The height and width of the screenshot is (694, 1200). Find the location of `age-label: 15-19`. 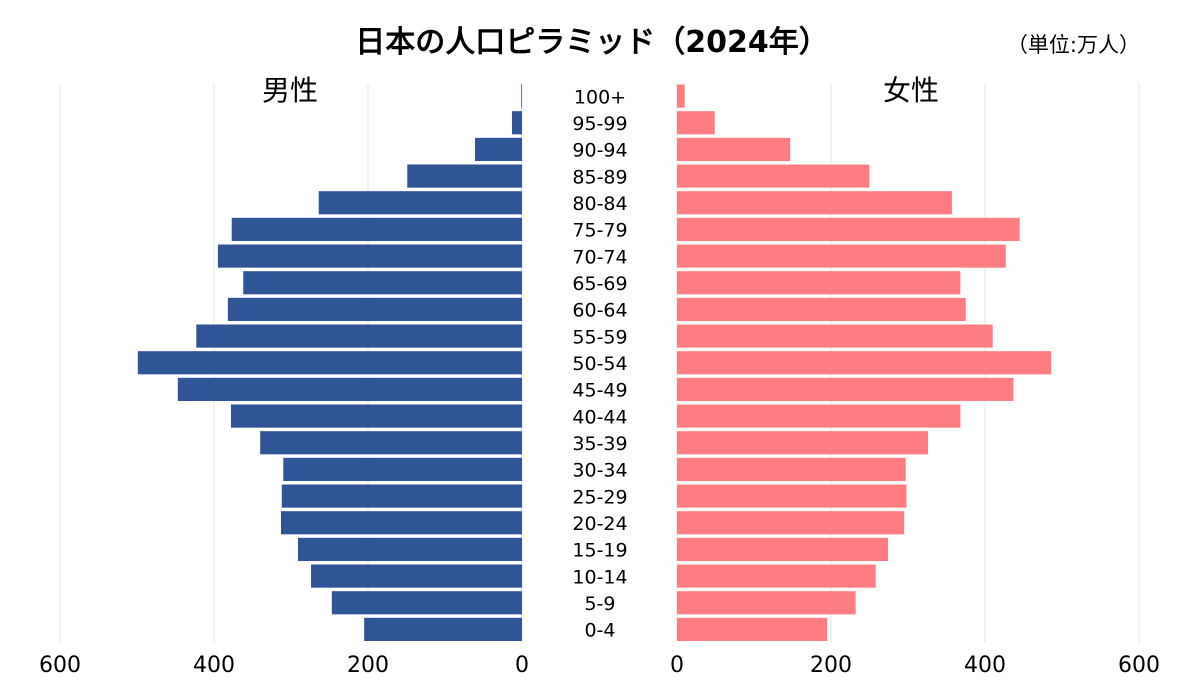

age-label: 15-19 is located at coordinates (599, 551).